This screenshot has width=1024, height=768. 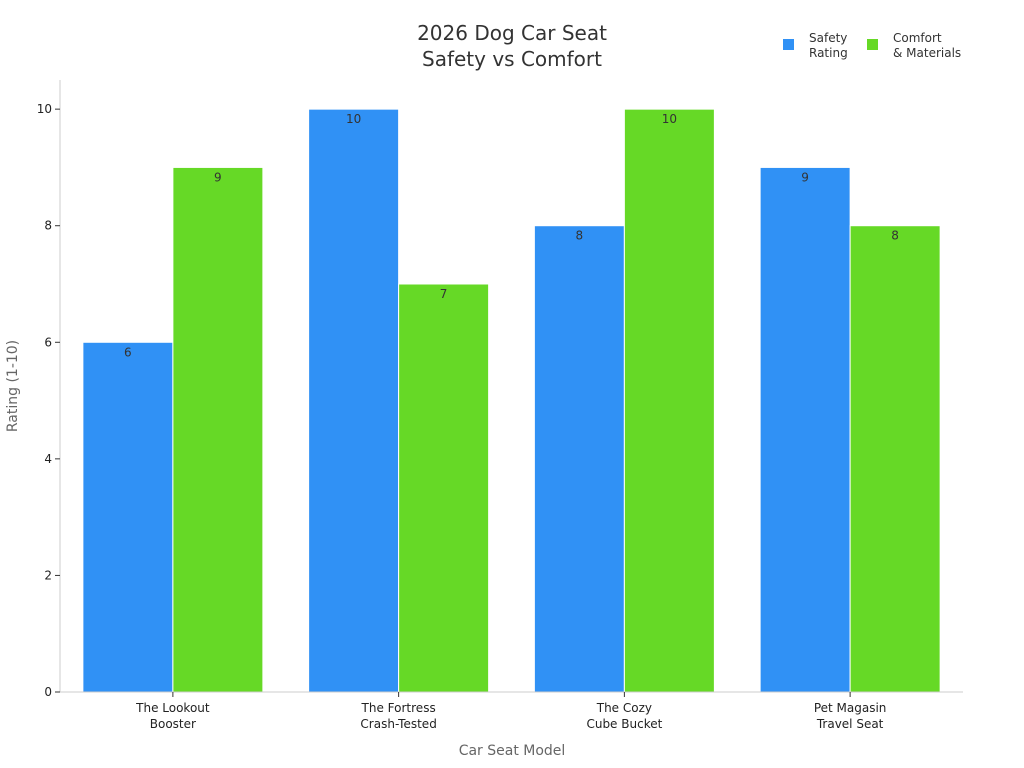 I want to click on chart-title: 2026 Dog Car Seat Safety vs Comfort, so click(x=512, y=46).